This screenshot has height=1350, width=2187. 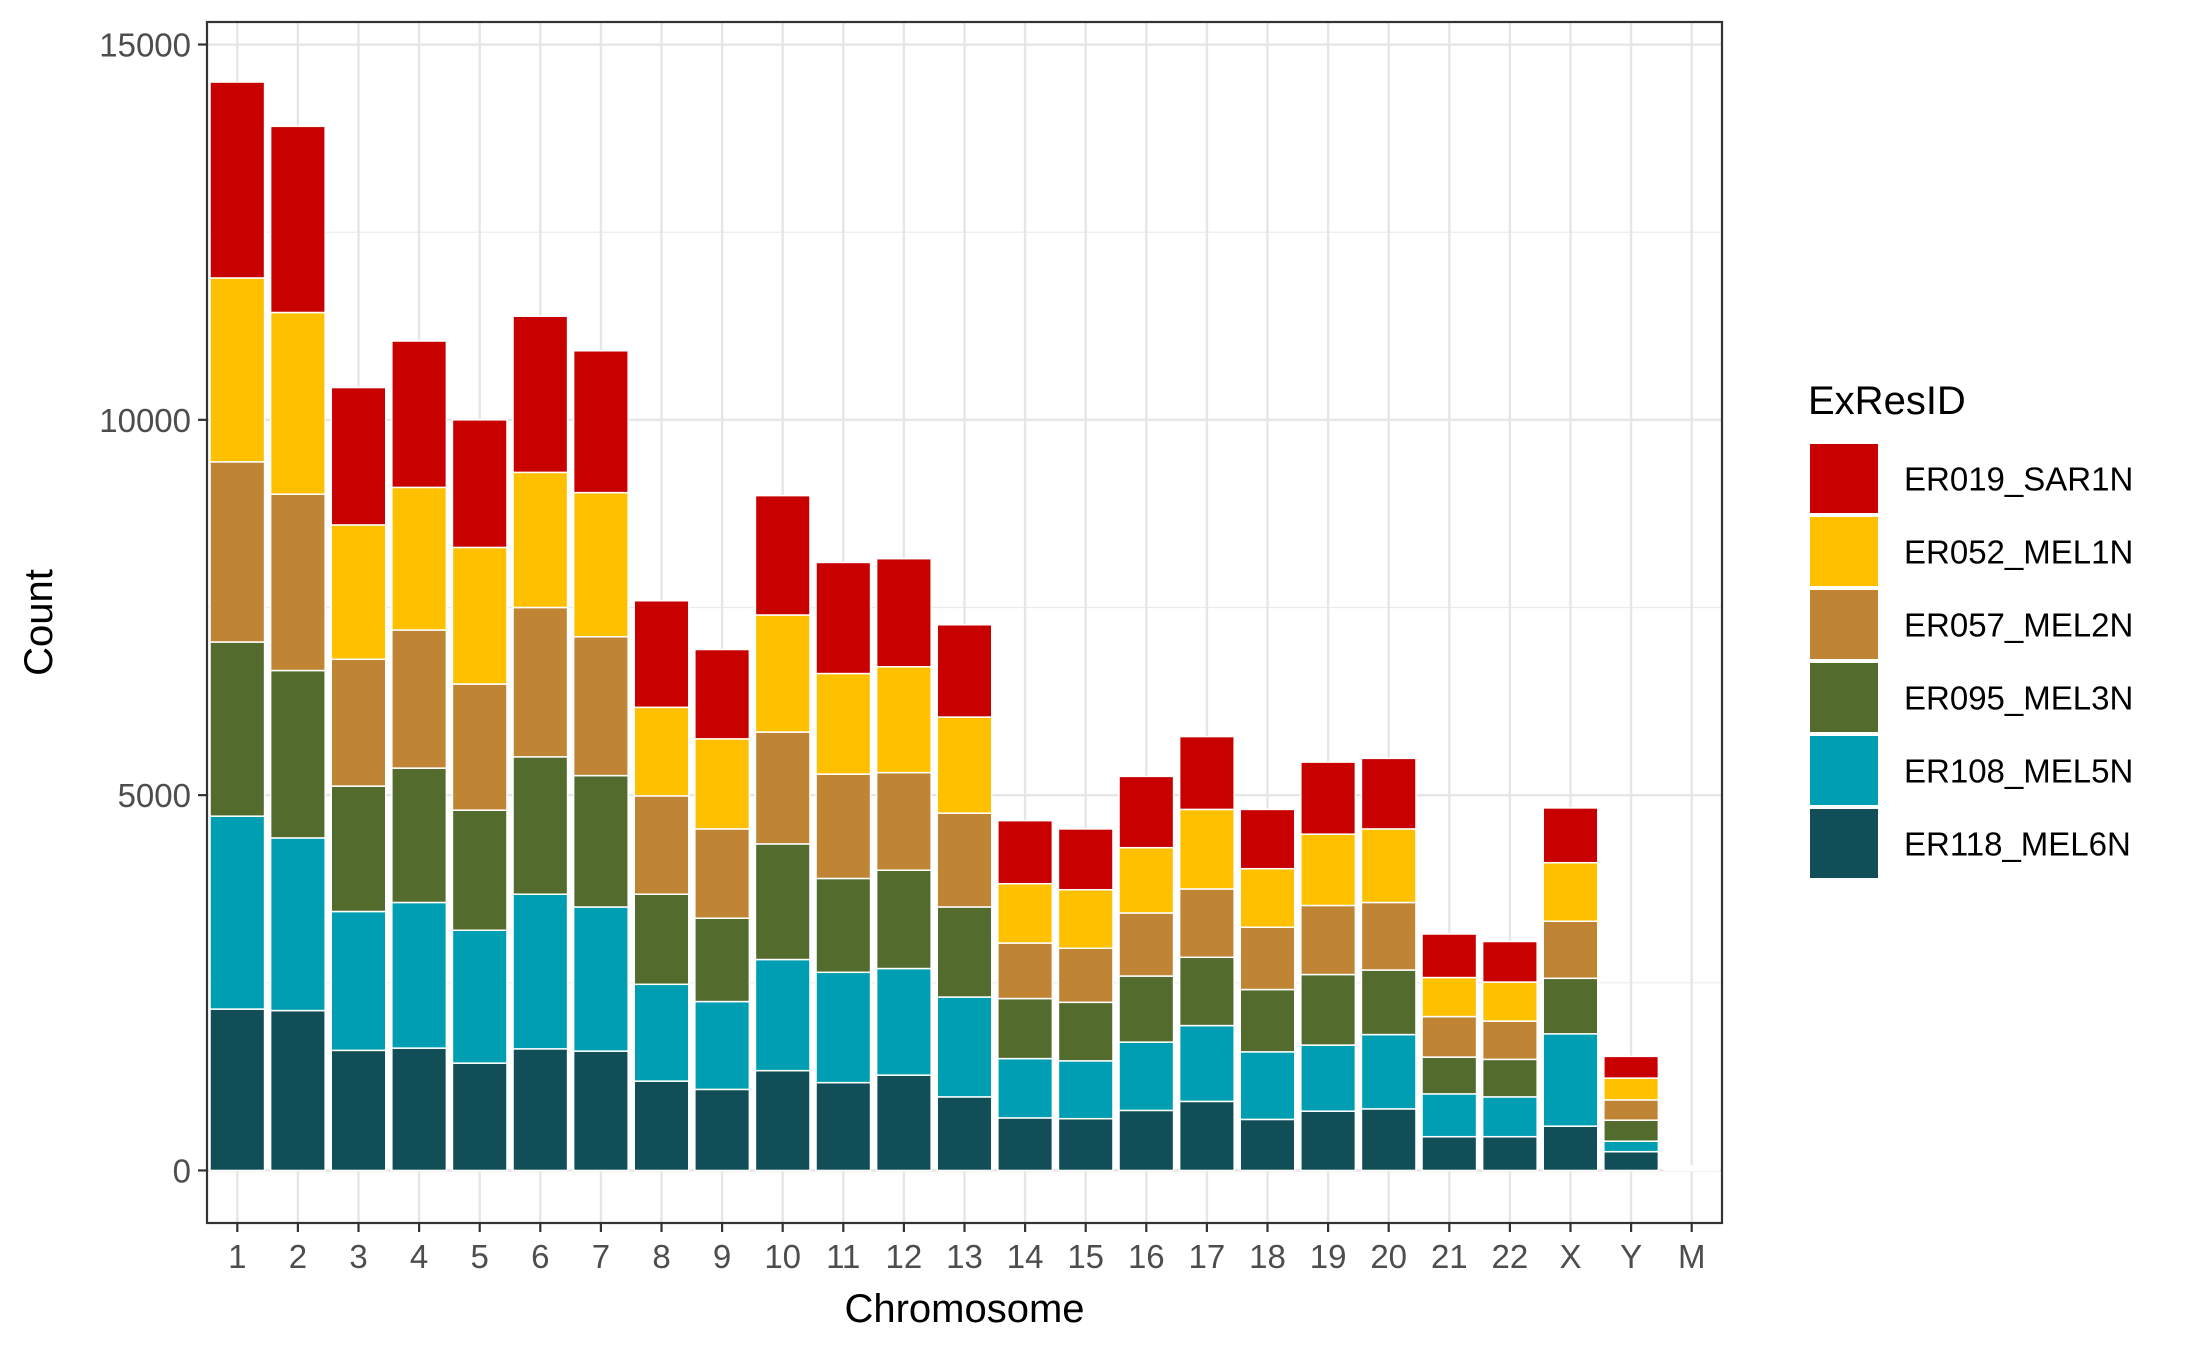 What do you see at coordinates (600, 841) in the screenshot?
I see `bar-segment-chr-7-er095-mel3n` at bounding box center [600, 841].